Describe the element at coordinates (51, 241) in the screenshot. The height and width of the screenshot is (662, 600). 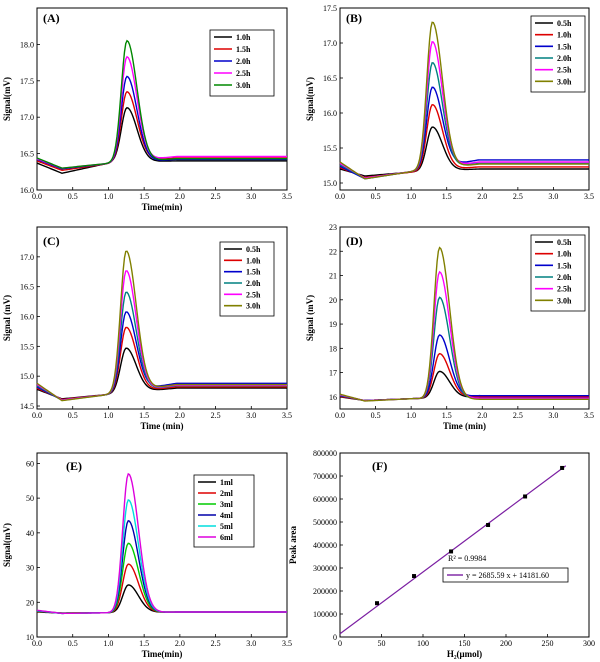
I see `panel-label: (C)` at that location.